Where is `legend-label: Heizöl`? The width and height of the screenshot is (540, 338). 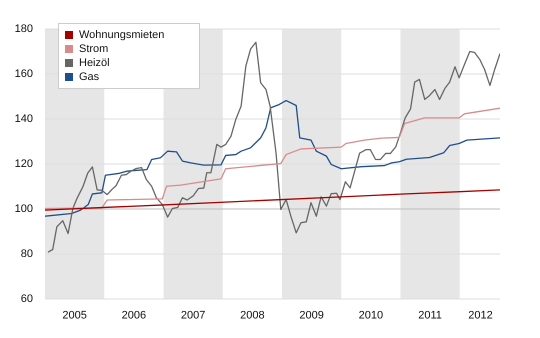
legend-label: Heizöl is located at coordinates (94, 63).